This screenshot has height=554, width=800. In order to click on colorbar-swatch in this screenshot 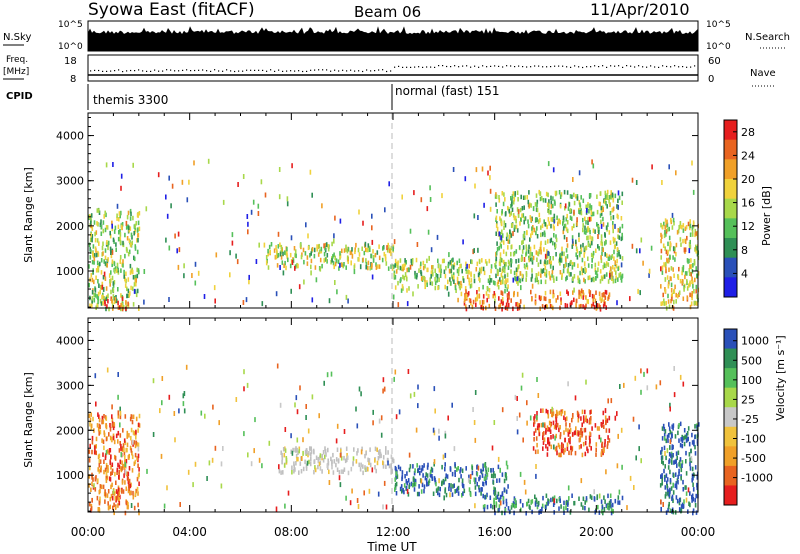, I will do `click(730, 475)`.